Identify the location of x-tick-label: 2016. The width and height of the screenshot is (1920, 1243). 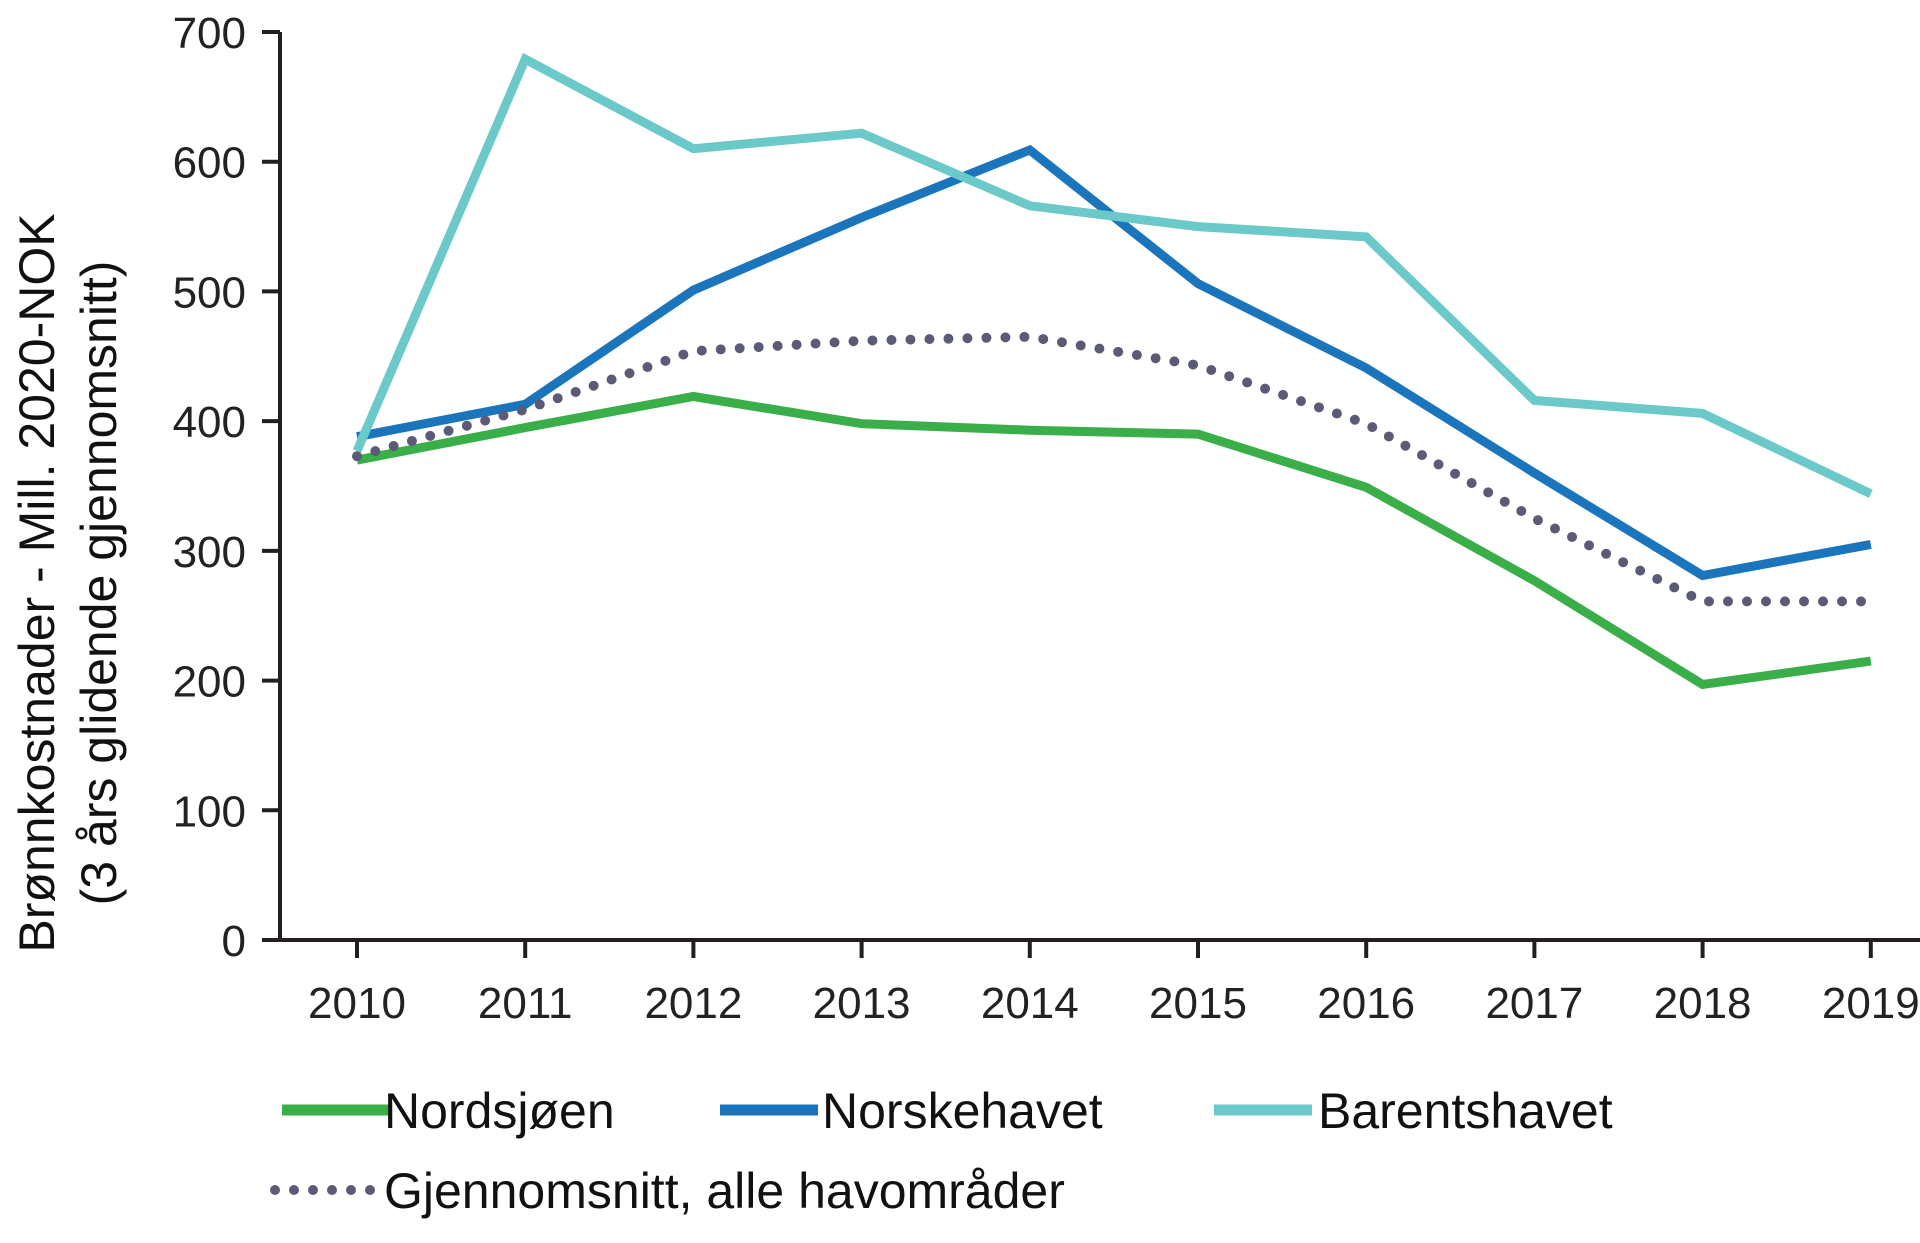
(1366, 1003).